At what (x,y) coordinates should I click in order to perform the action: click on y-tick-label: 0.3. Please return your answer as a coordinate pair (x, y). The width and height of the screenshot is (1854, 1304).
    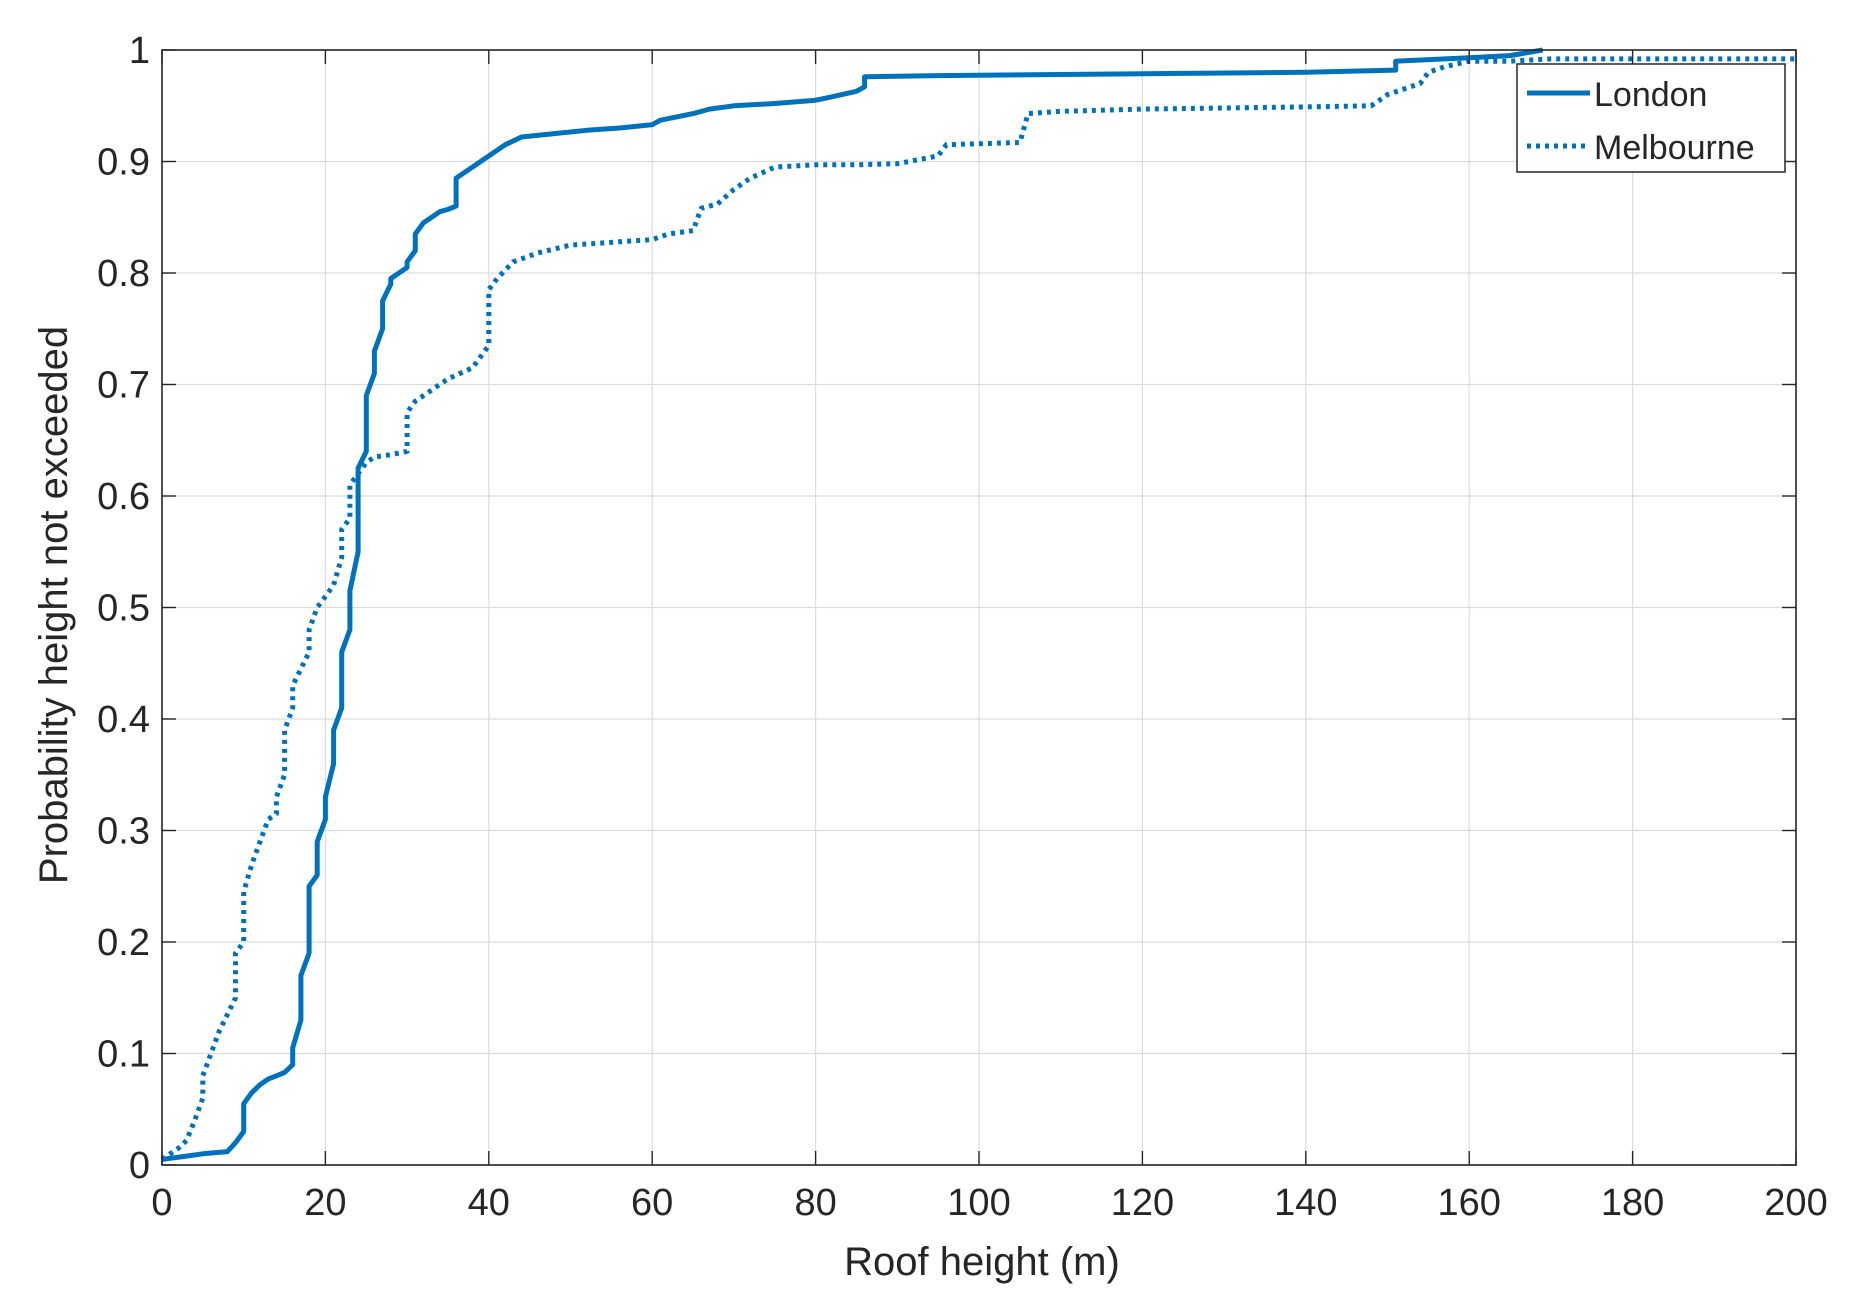
    Looking at the image, I should click on (123, 832).